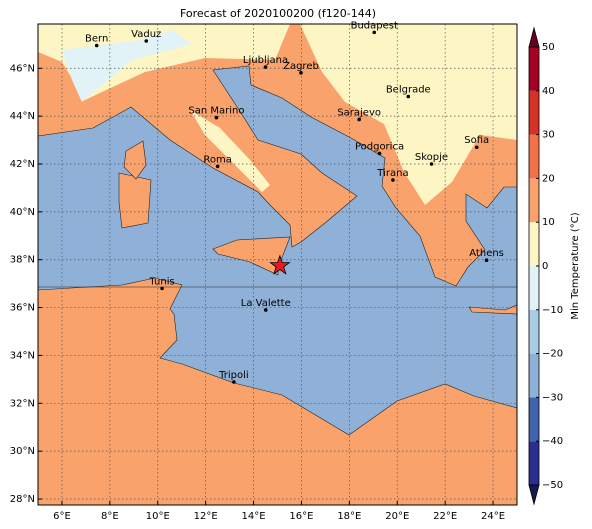  Describe the element at coordinates (552, 441) in the screenshot. I see `colorbar-tick-label: −40` at that location.